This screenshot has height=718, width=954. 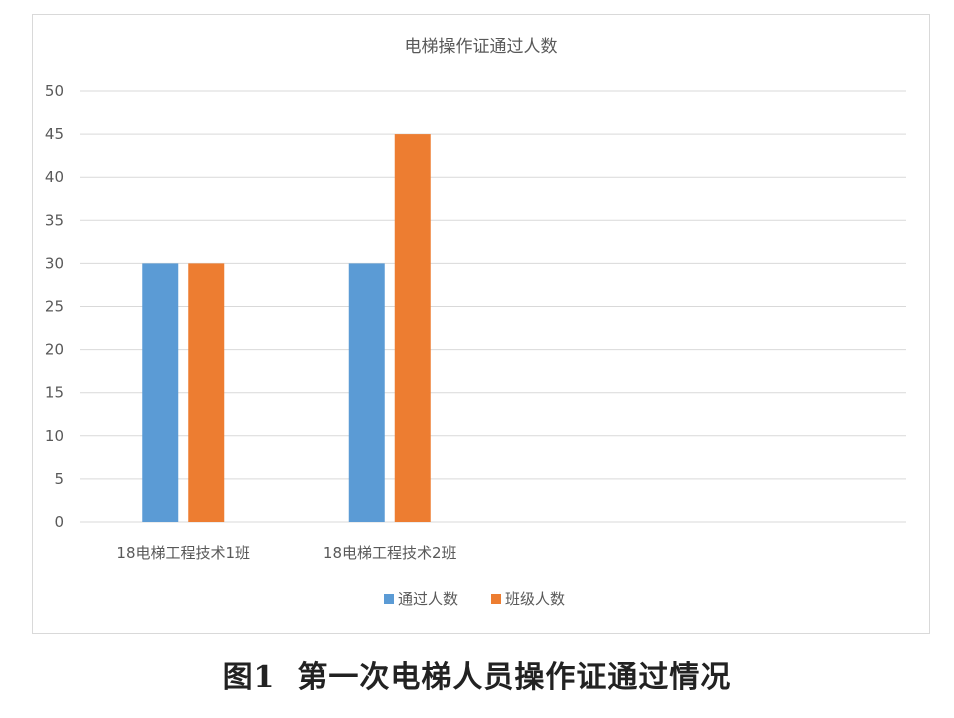 I want to click on figure-caption: 图1 第一次电梯人员操作证通过情况, so click(x=477, y=674).